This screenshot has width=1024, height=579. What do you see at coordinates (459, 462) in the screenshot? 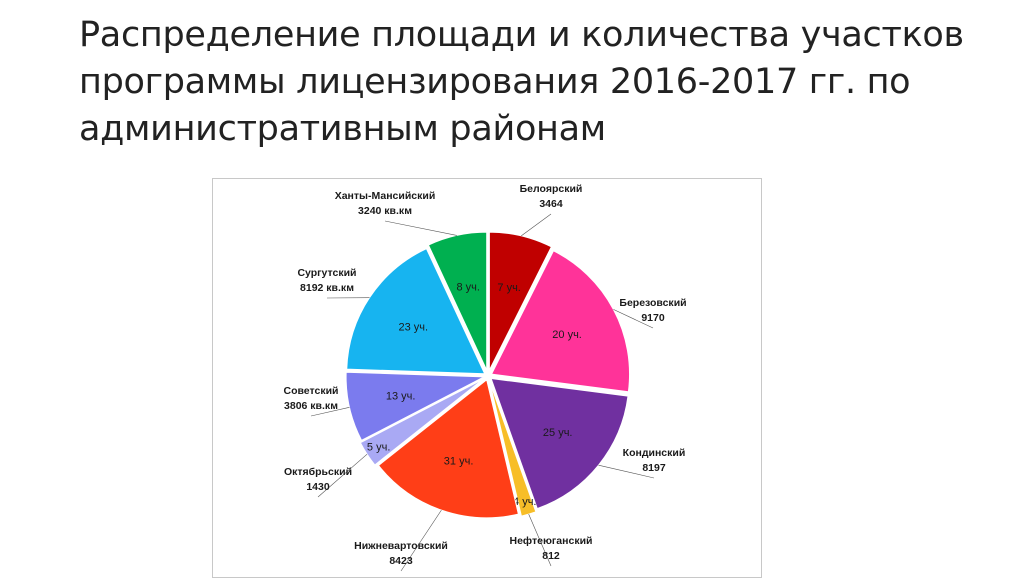
I see `slice-count-label: 31 уч.` at bounding box center [459, 462].